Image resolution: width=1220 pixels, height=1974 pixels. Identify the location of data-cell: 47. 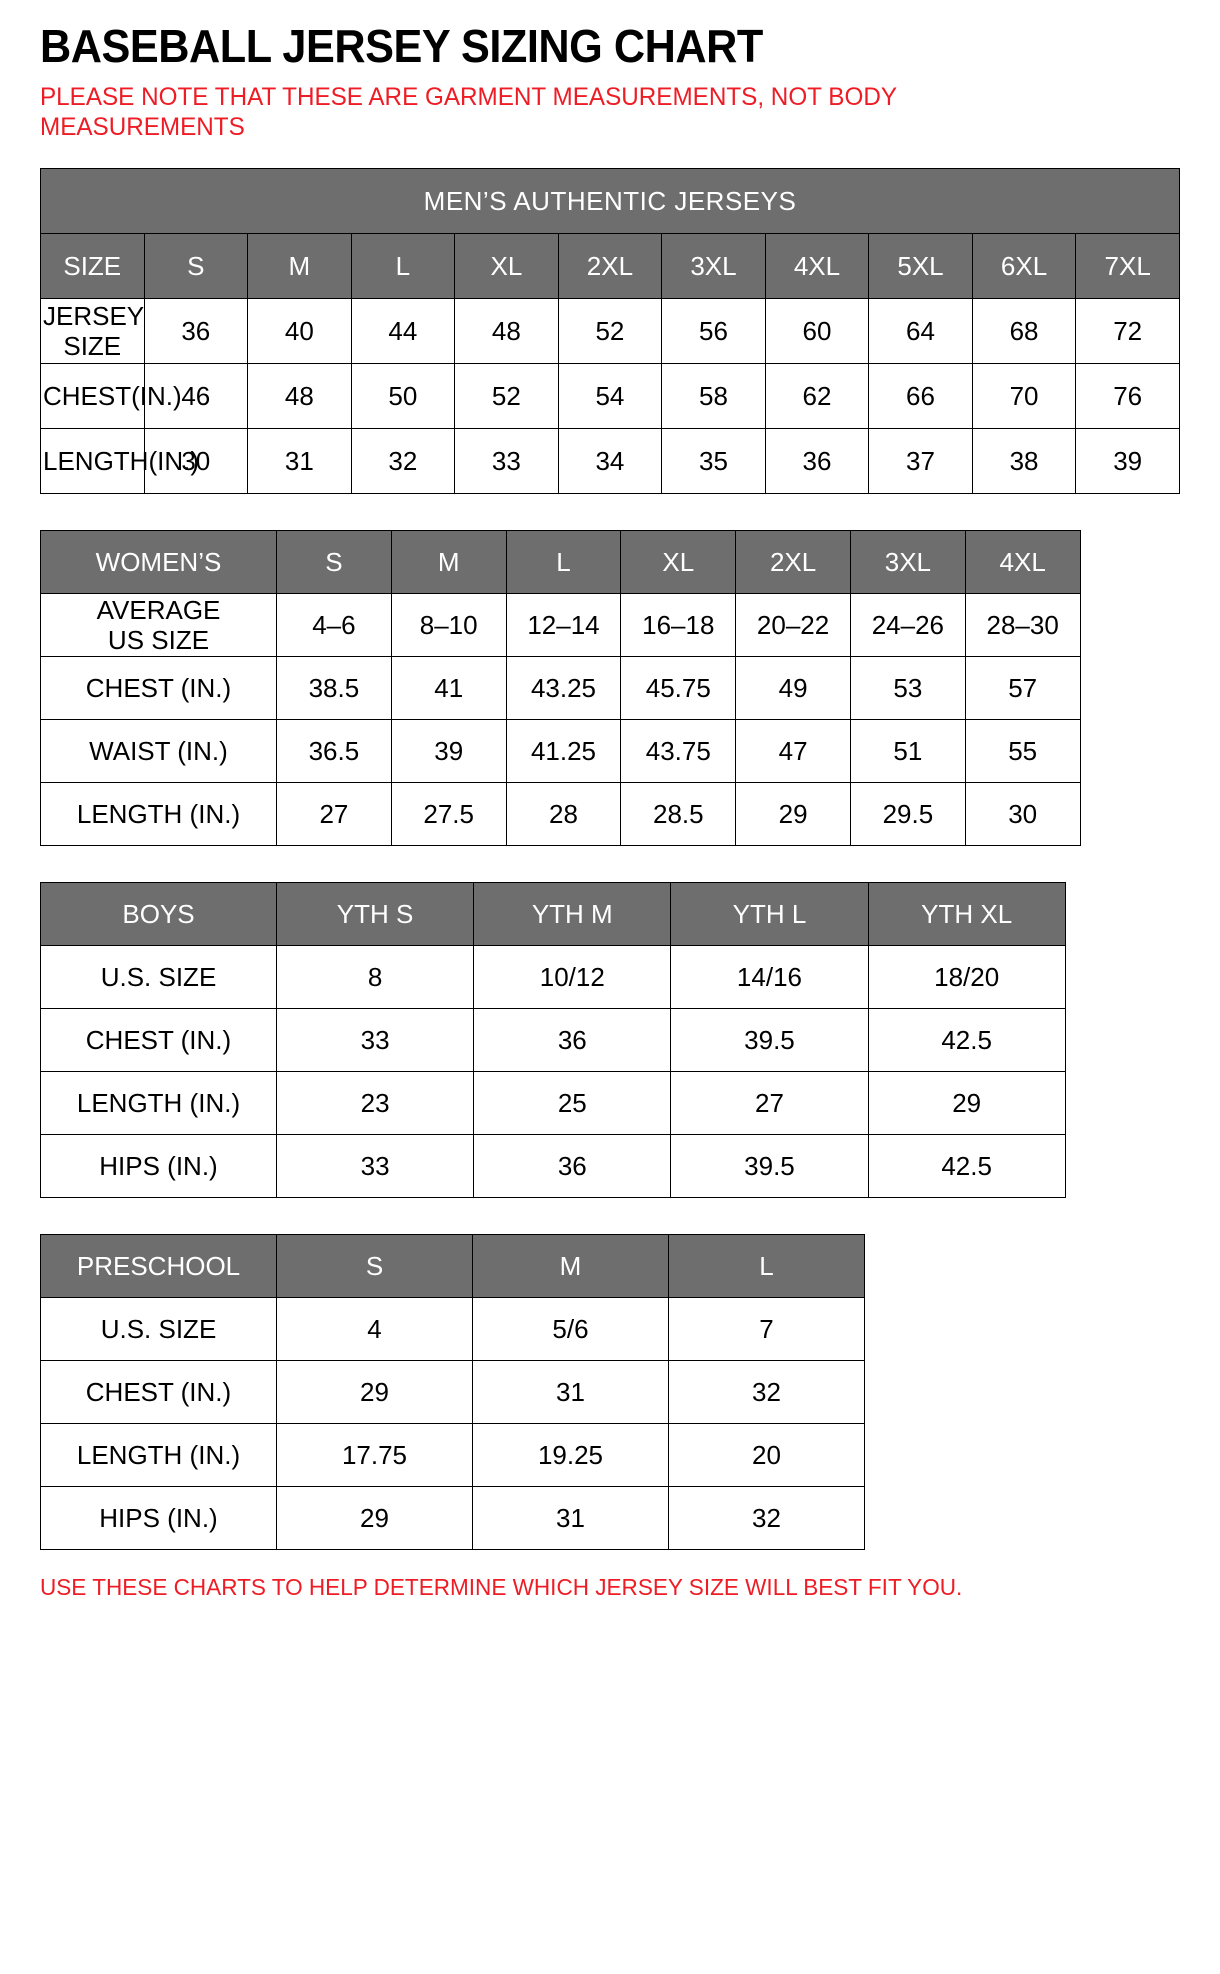
(793, 751).